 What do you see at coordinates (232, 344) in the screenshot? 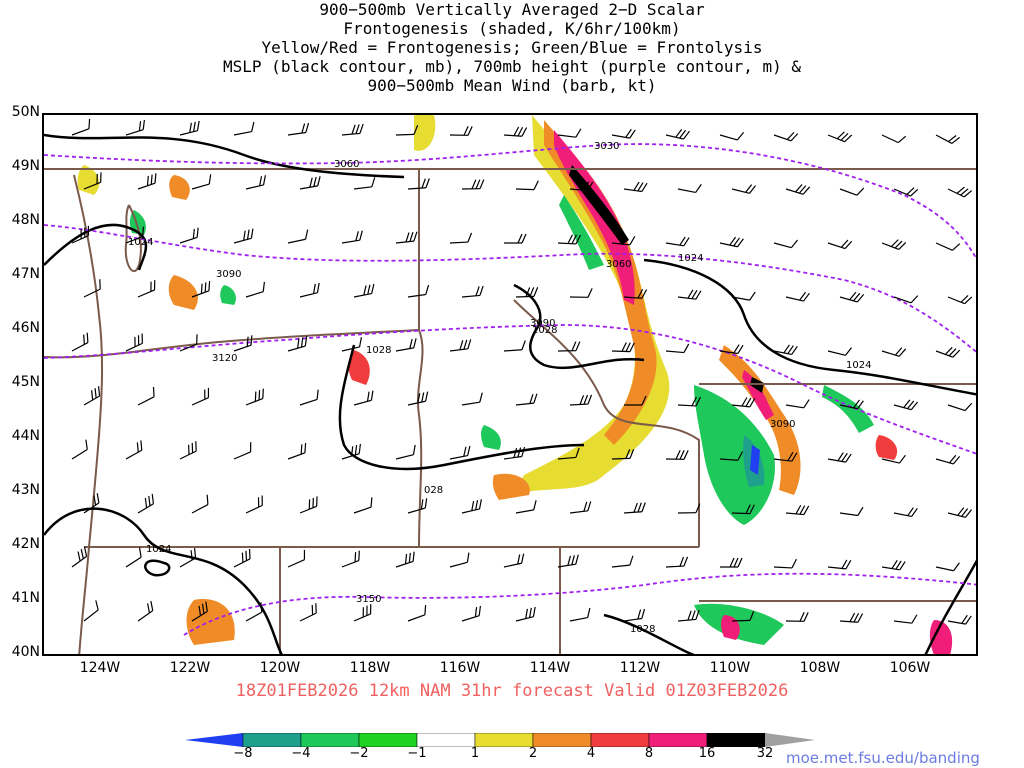
I see `or-wa-border` at bounding box center [232, 344].